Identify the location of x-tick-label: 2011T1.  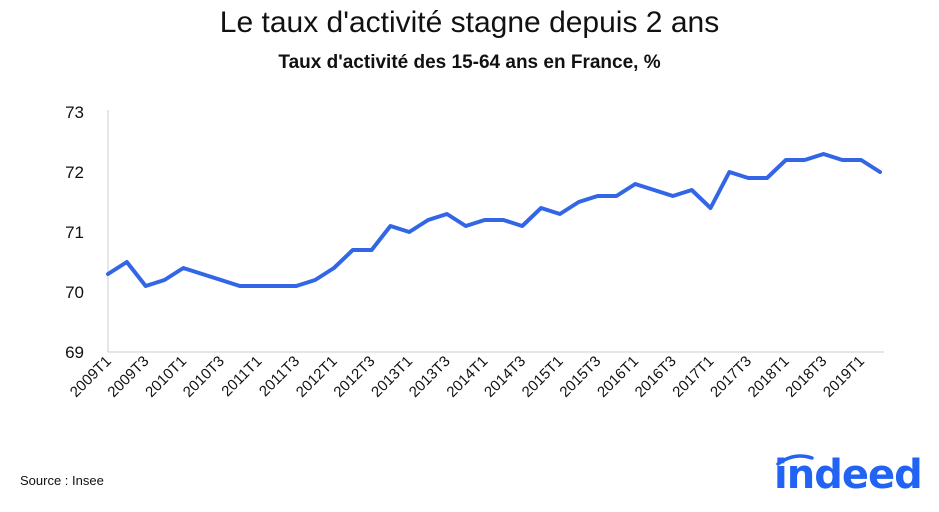
(241, 376).